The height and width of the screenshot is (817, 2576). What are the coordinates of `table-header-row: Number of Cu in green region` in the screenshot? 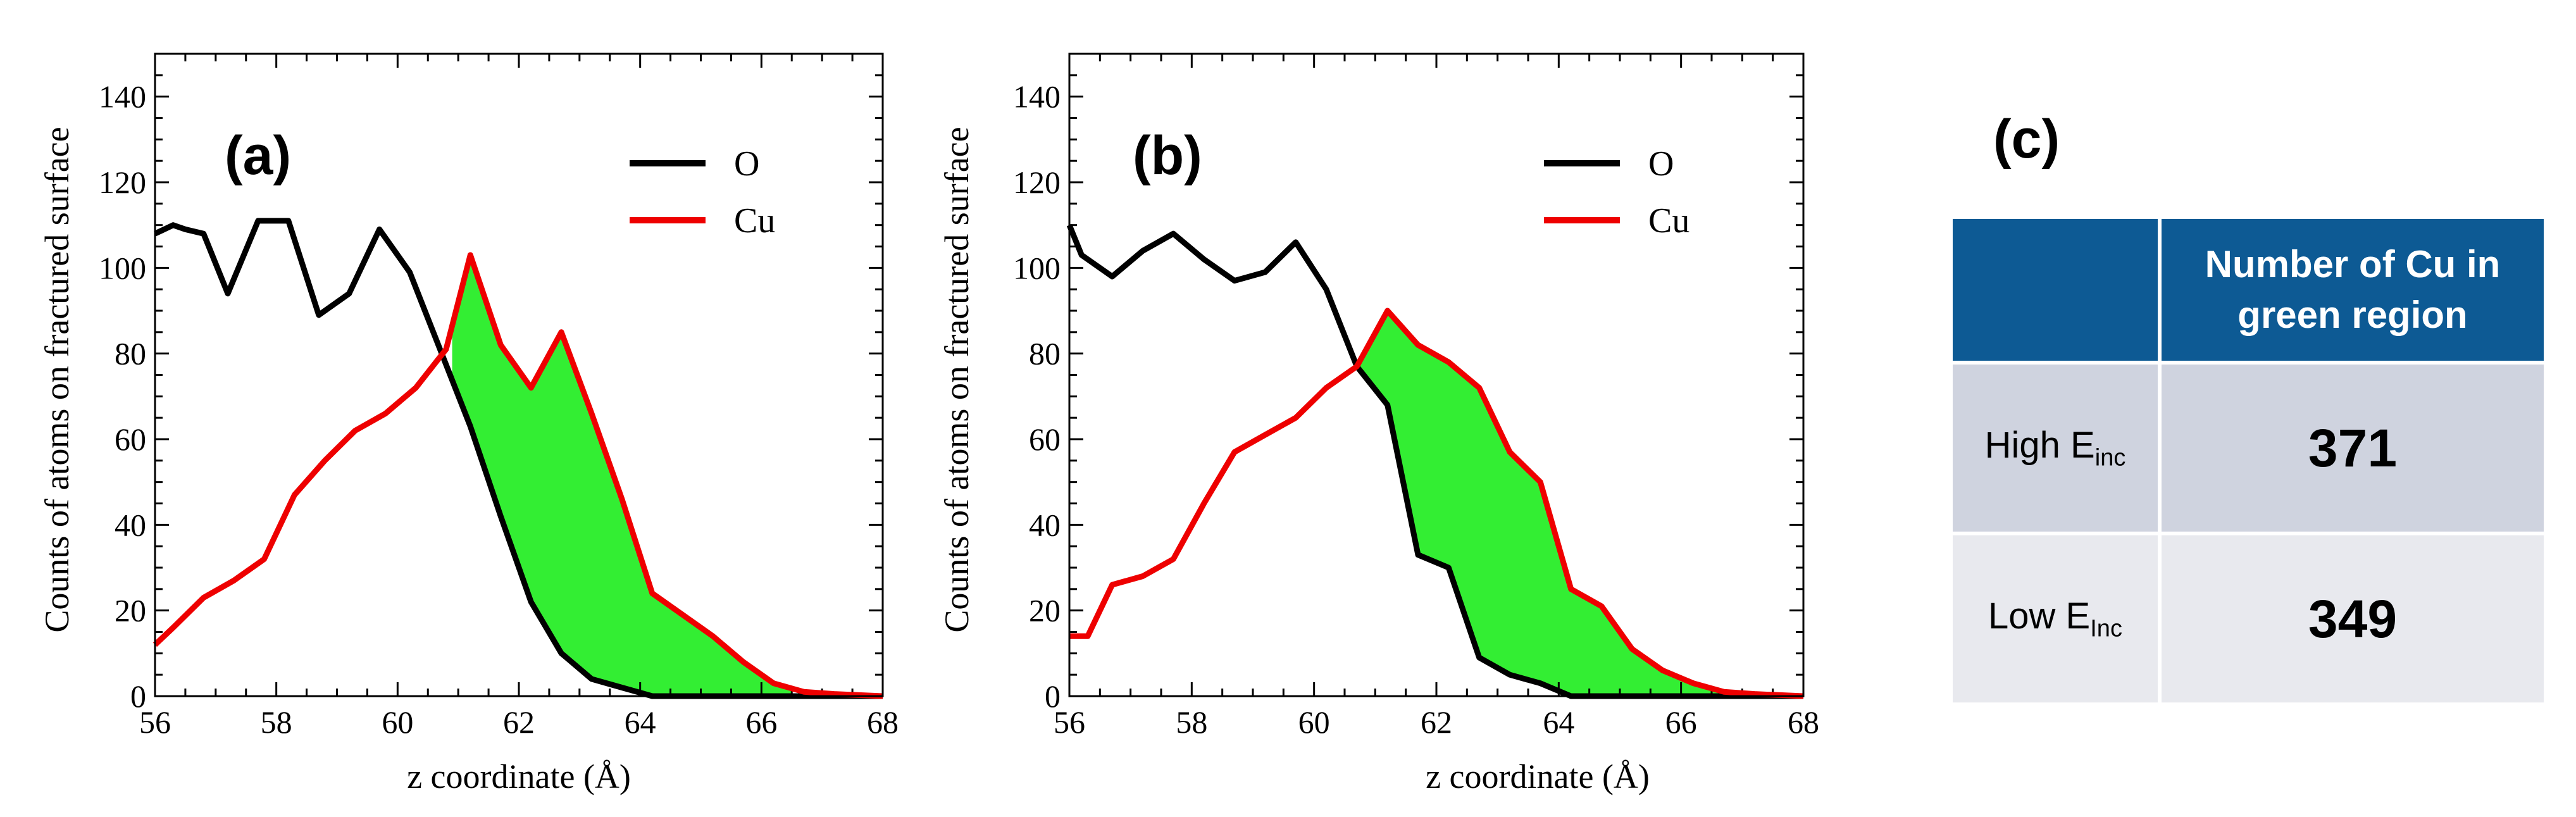 It's located at (2249, 290).